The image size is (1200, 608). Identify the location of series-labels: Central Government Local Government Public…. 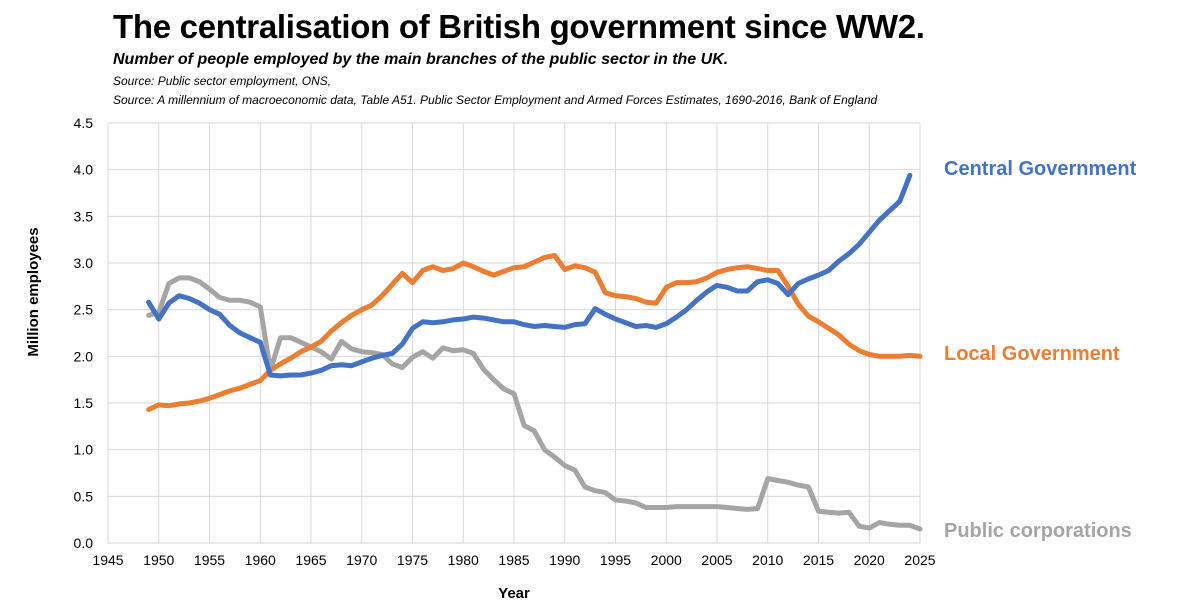
(1040, 350).